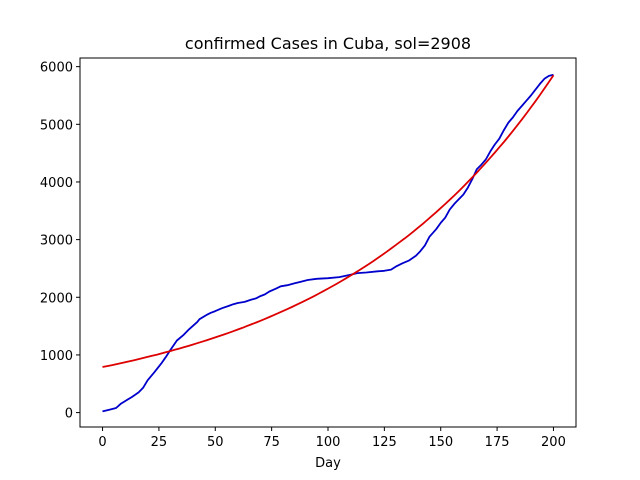 The width and height of the screenshot is (640, 480). I want to click on y-tick-label: 3000, so click(56, 241).